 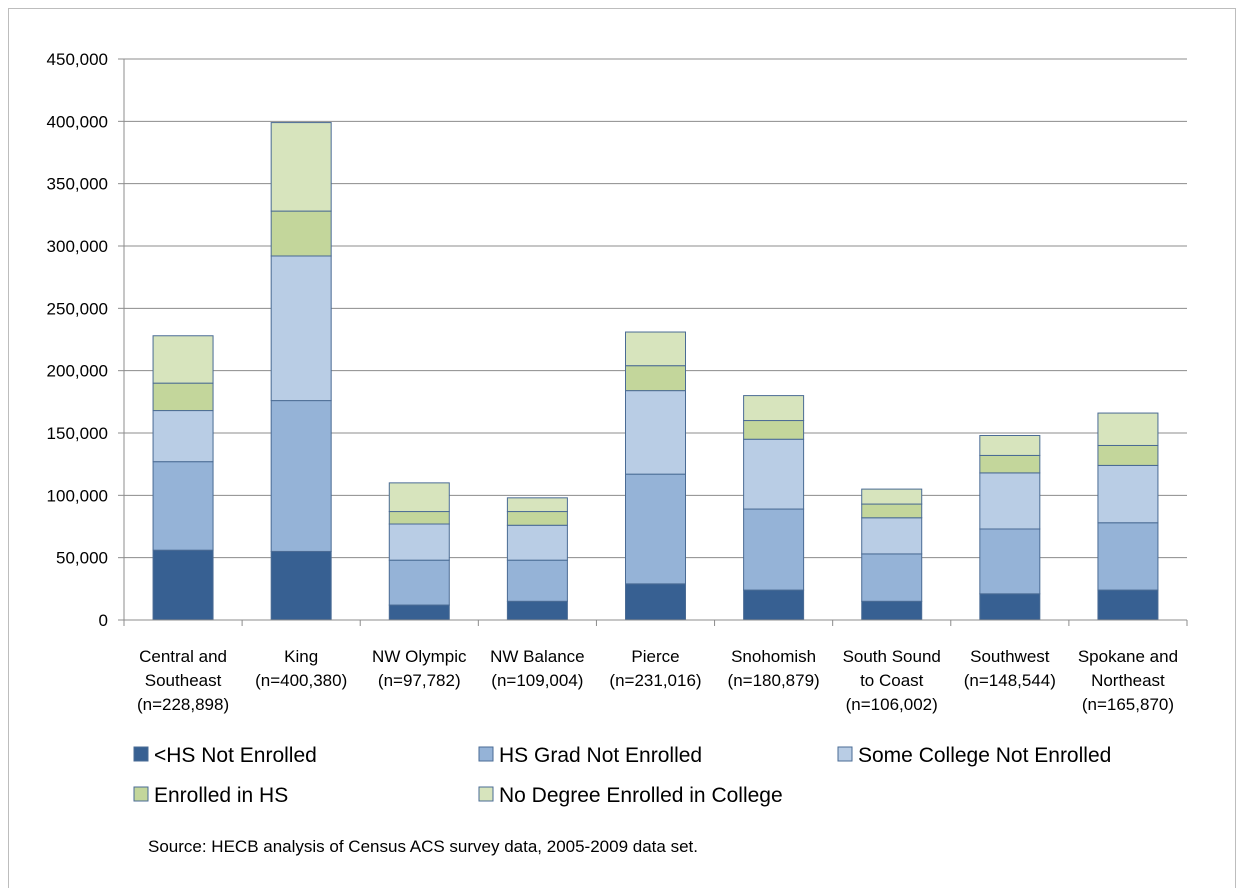 What do you see at coordinates (77, 371) in the screenshot?
I see `y-tick-label: 200,000` at bounding box center [77, 371].